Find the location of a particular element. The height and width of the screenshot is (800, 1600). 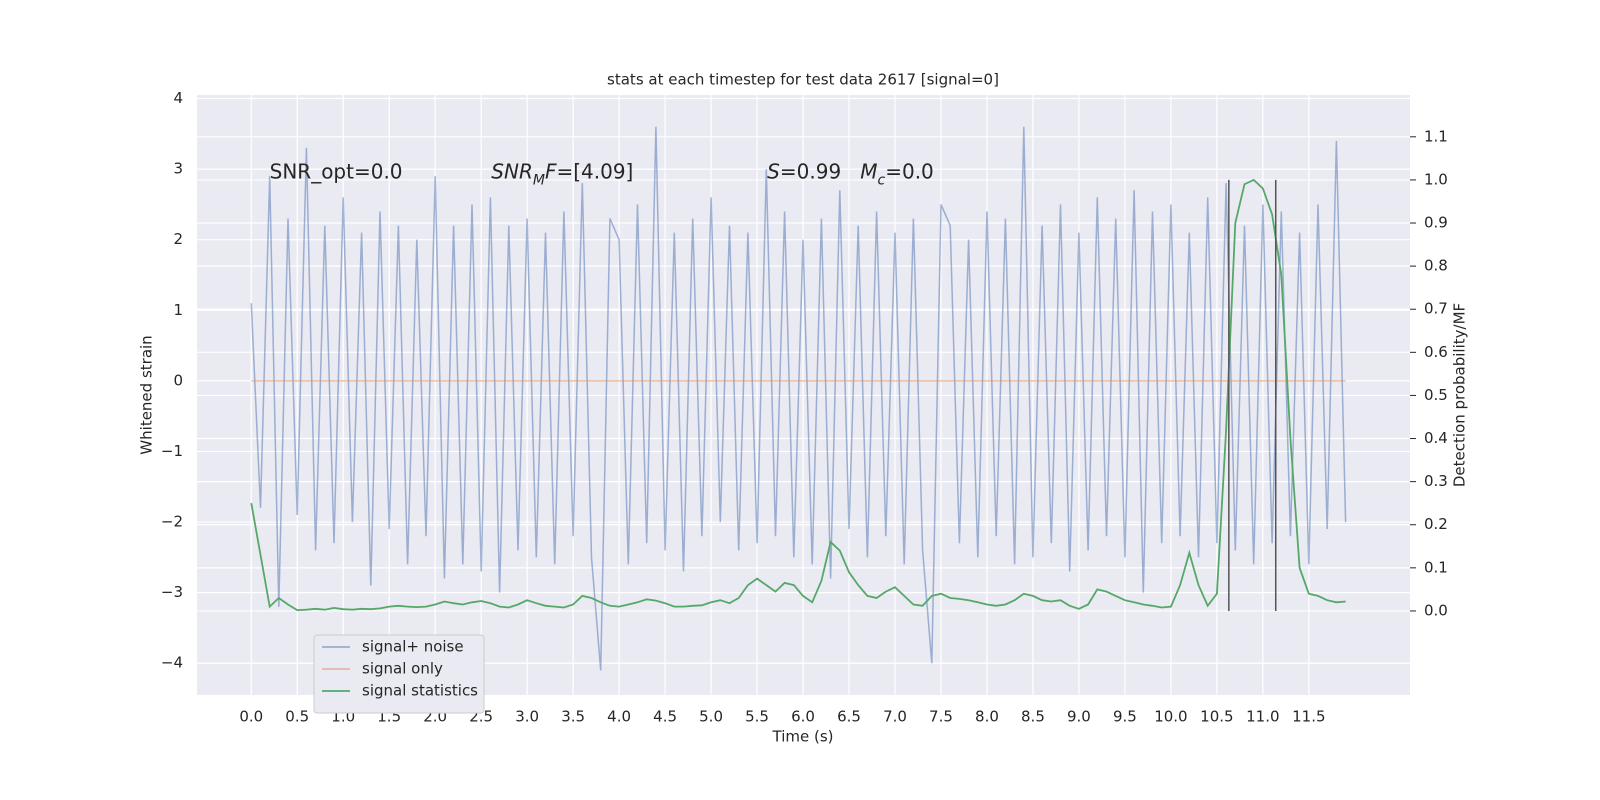

y2-tick-label: 1.0 is located at coordinates (1436, 179).